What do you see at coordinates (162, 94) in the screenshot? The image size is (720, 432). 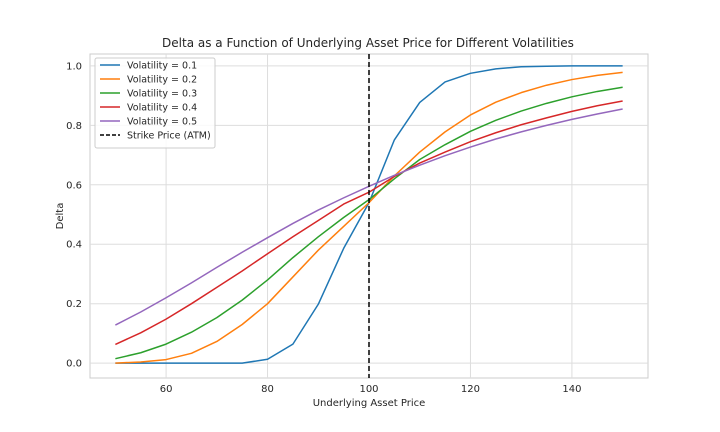 I see `legend-label: Volatility = 0.3` at bounding box center [162, 94].